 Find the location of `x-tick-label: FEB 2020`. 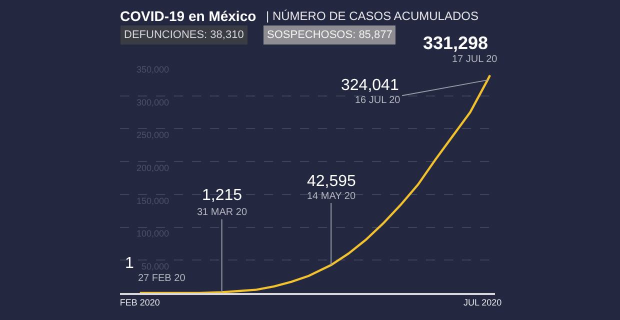

x-tick-label: FEB 2020 is located at coordinates (140, 303).